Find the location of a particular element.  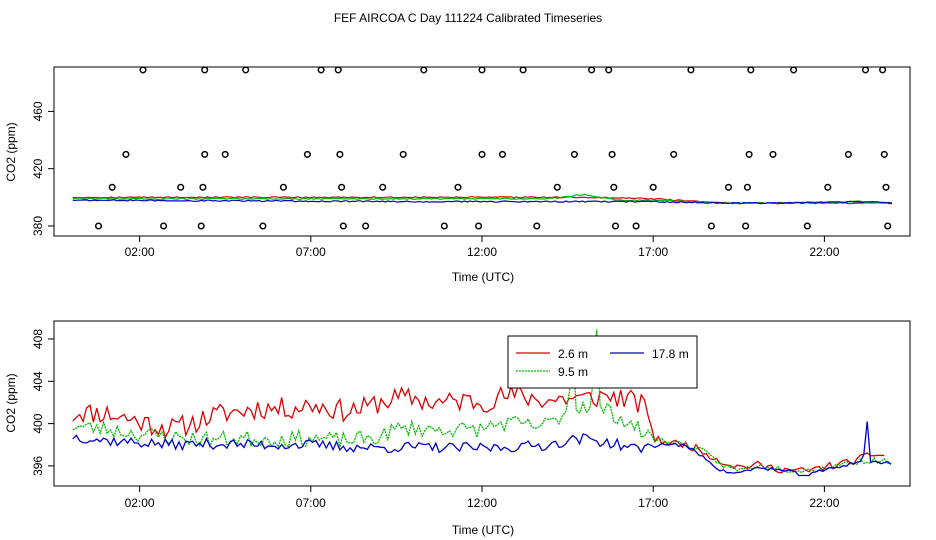

top-x-tick-label: 12:00 is located at coordinates (482, 252).